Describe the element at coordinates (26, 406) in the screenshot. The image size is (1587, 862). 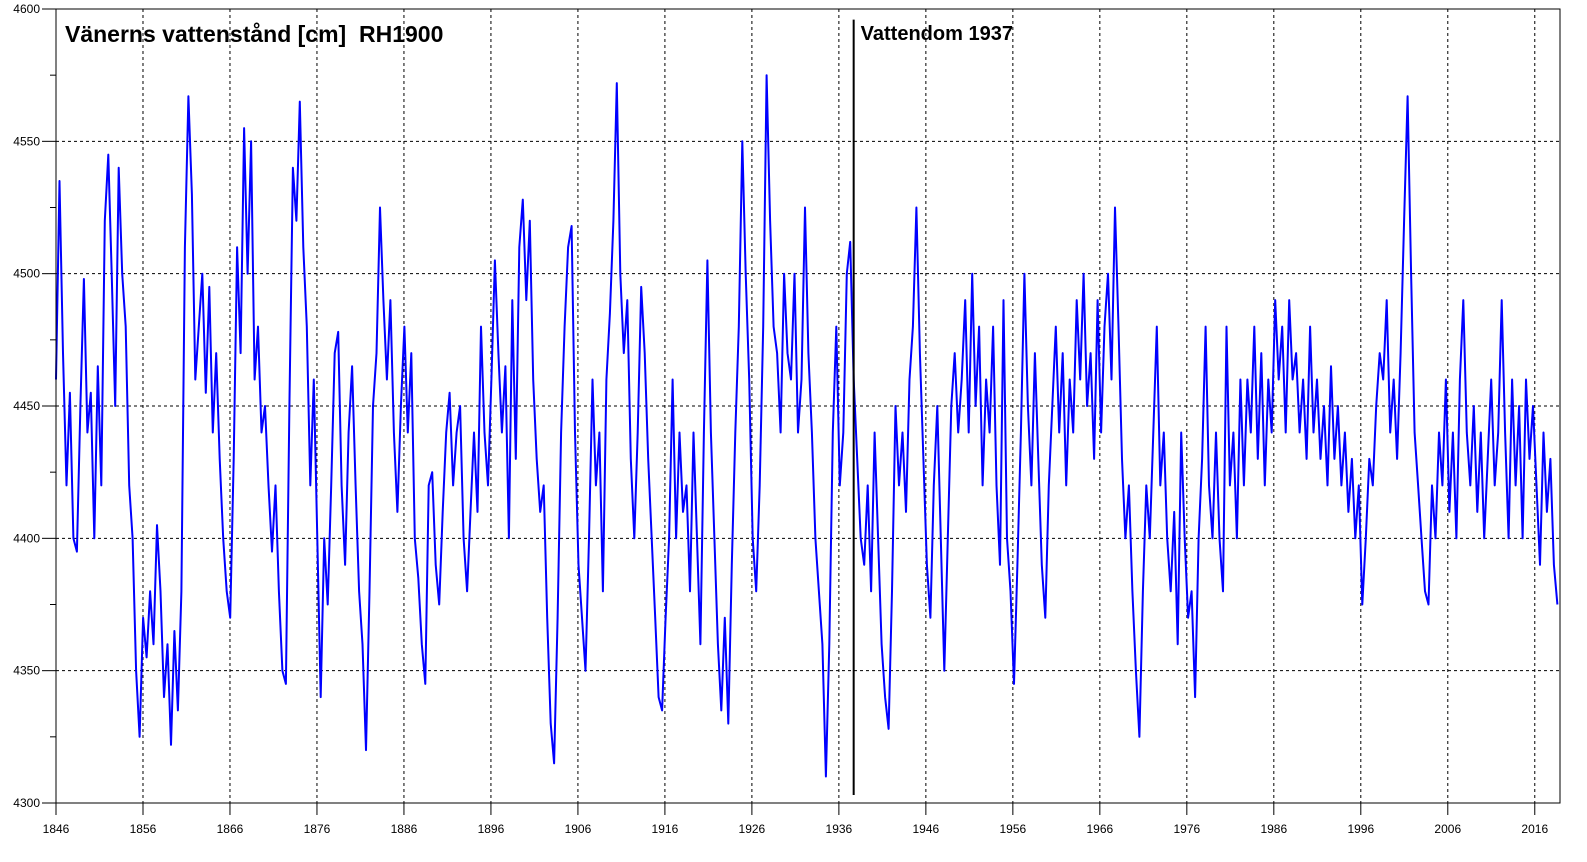
I see `y-tick-label: 4450` at that location.